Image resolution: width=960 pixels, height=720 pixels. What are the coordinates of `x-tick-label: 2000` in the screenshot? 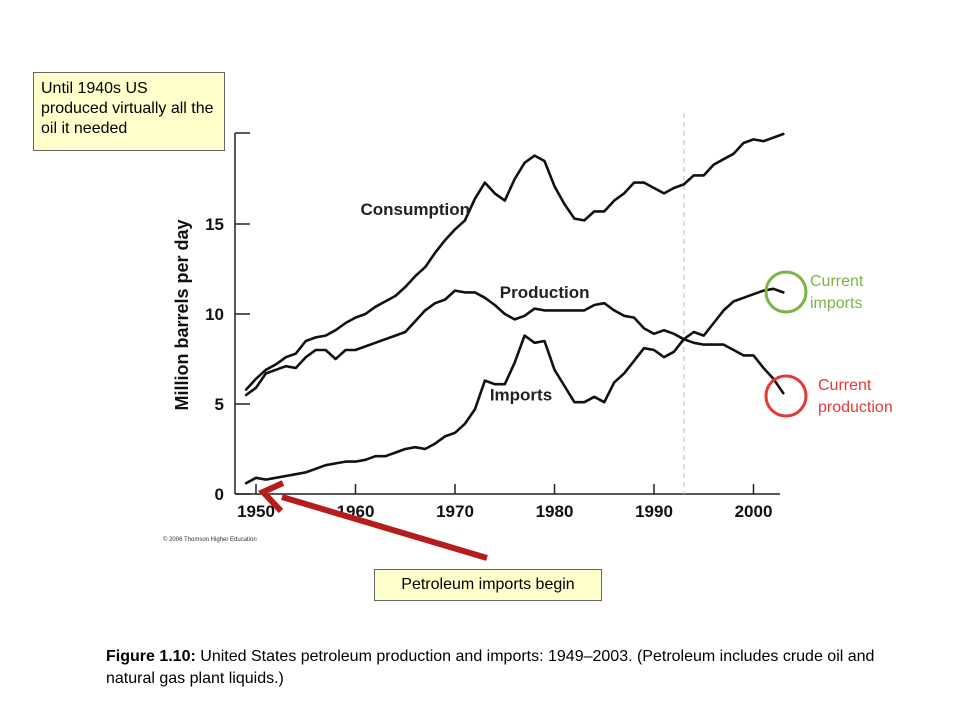 It's located at (754, 511).